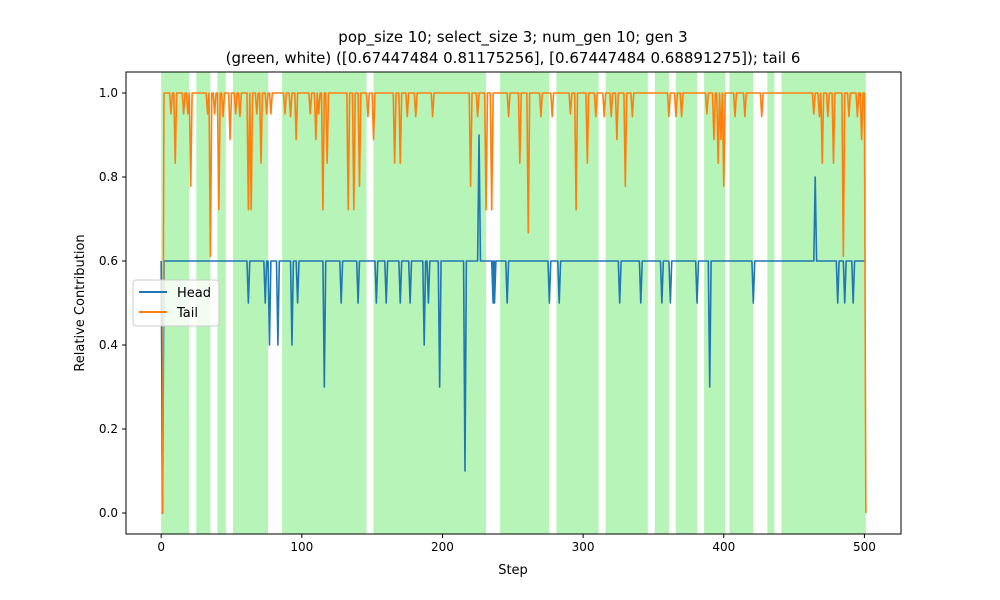  Describe the element at coordinates (516, 544) in the screenshot. I see `x-axis-ticks: 0 100 200 300 400 500` at that location.